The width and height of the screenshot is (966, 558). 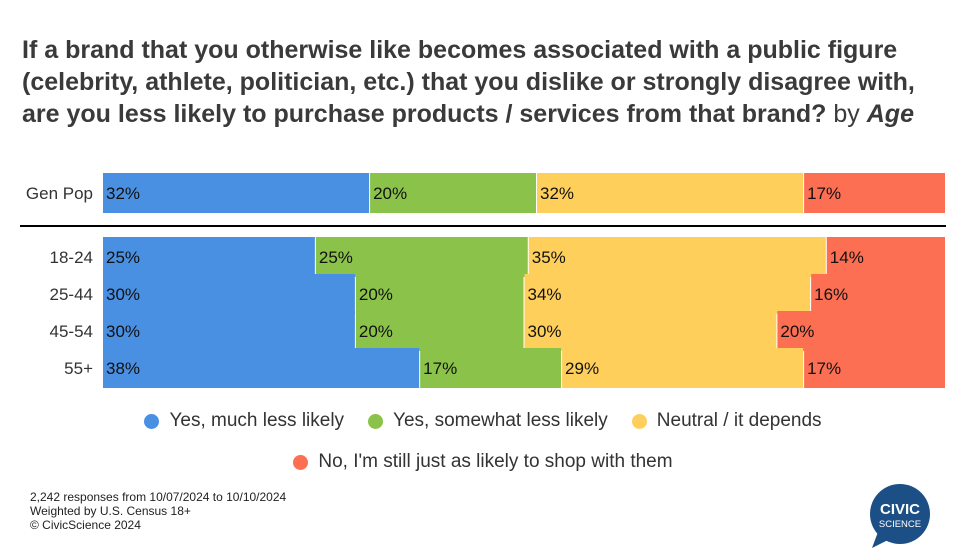 I want to click on footer-weighting: Weighted by U.S. Census 18+, so click(x=110, y=511).